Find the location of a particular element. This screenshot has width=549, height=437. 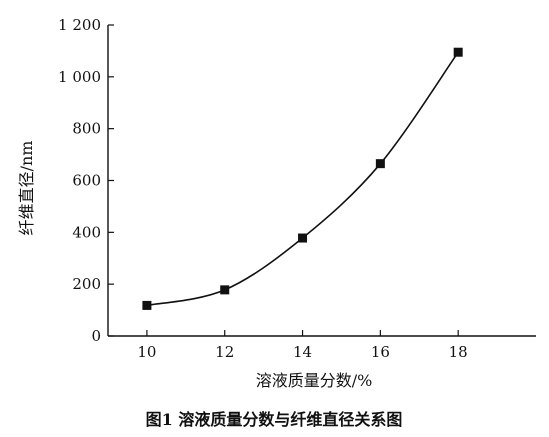

y-axis-label: 纤维直径/nm is located at coordinates (26, 188).